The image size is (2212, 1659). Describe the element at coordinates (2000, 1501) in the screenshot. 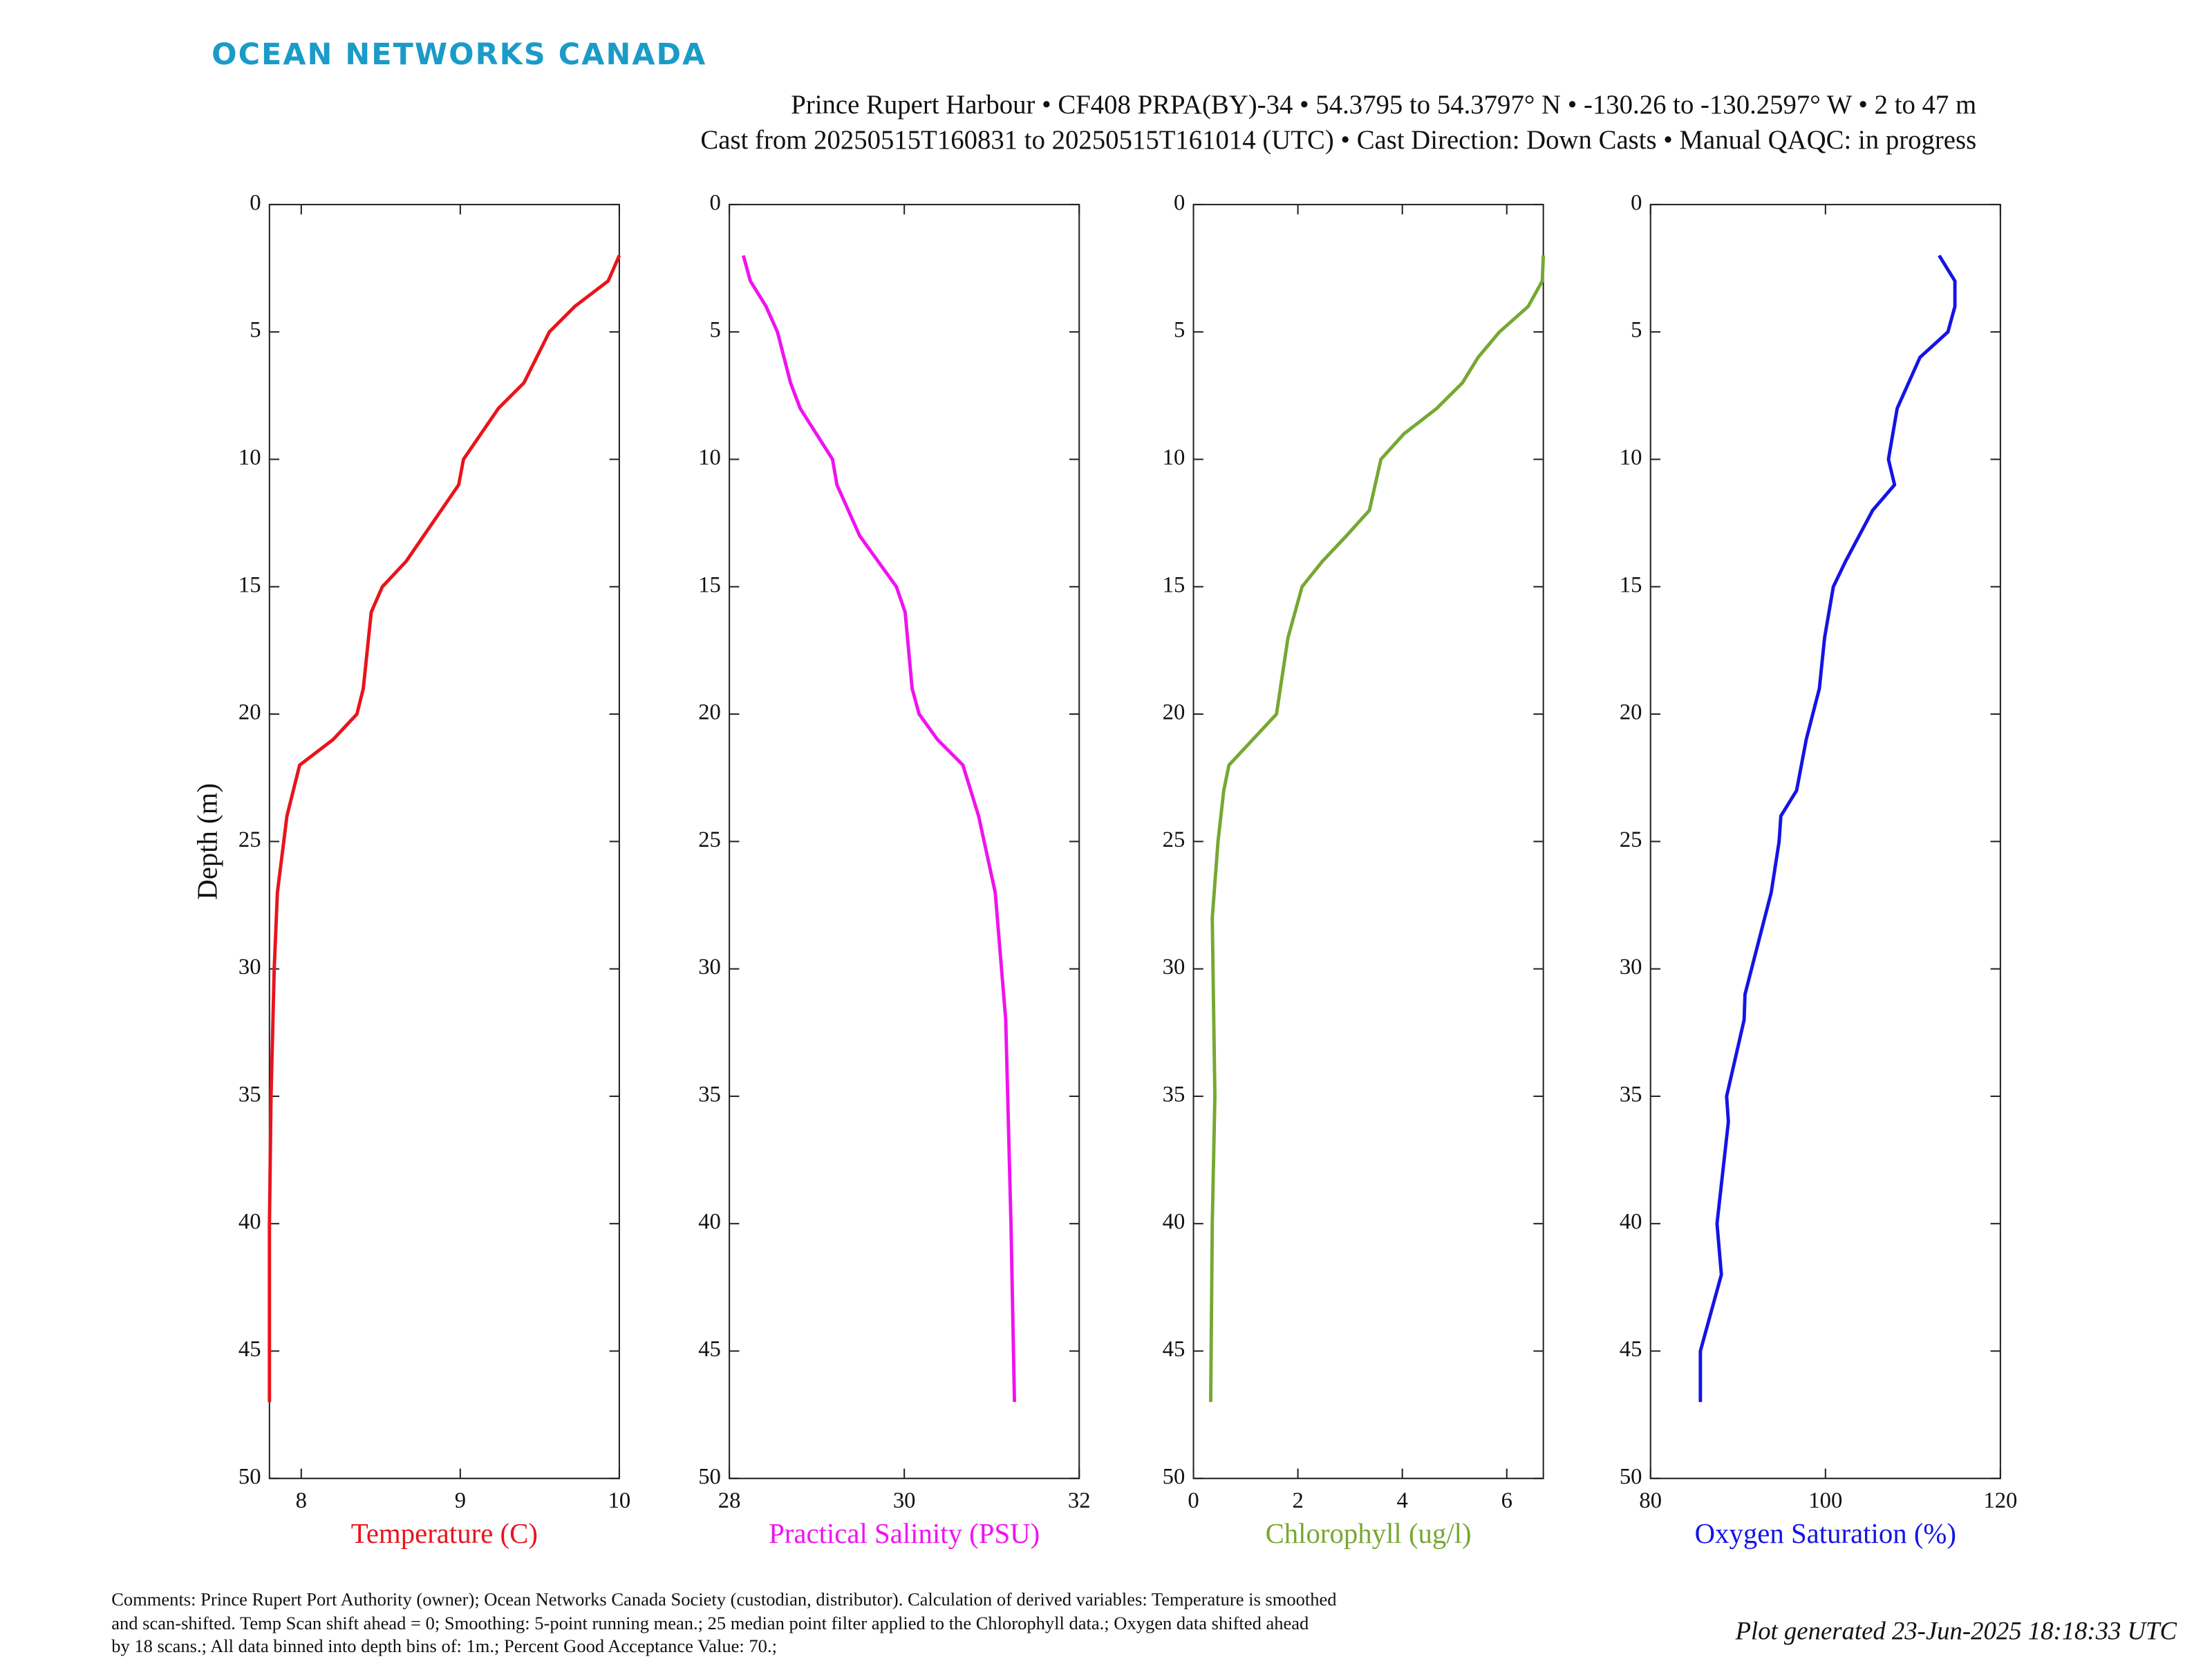

I see `x-tick-label: 120` at that location.